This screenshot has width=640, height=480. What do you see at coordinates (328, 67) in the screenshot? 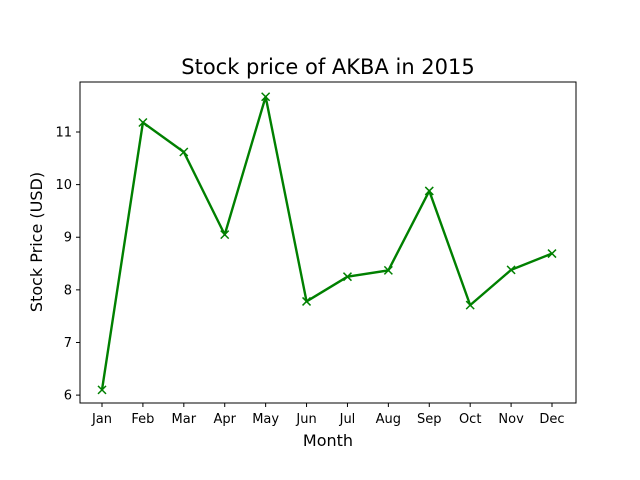
I see `chart-title: Stock price of AKBA in 2015` at bounding box center [328, 67].